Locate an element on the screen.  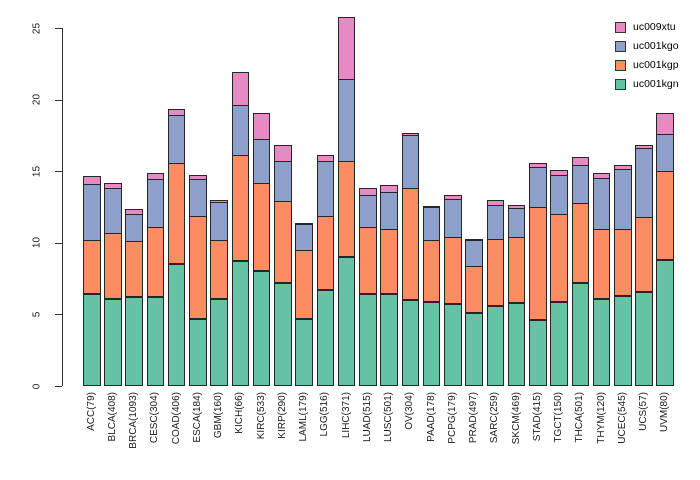
y-tick-label: 10 is located at coordinates (37, 243).